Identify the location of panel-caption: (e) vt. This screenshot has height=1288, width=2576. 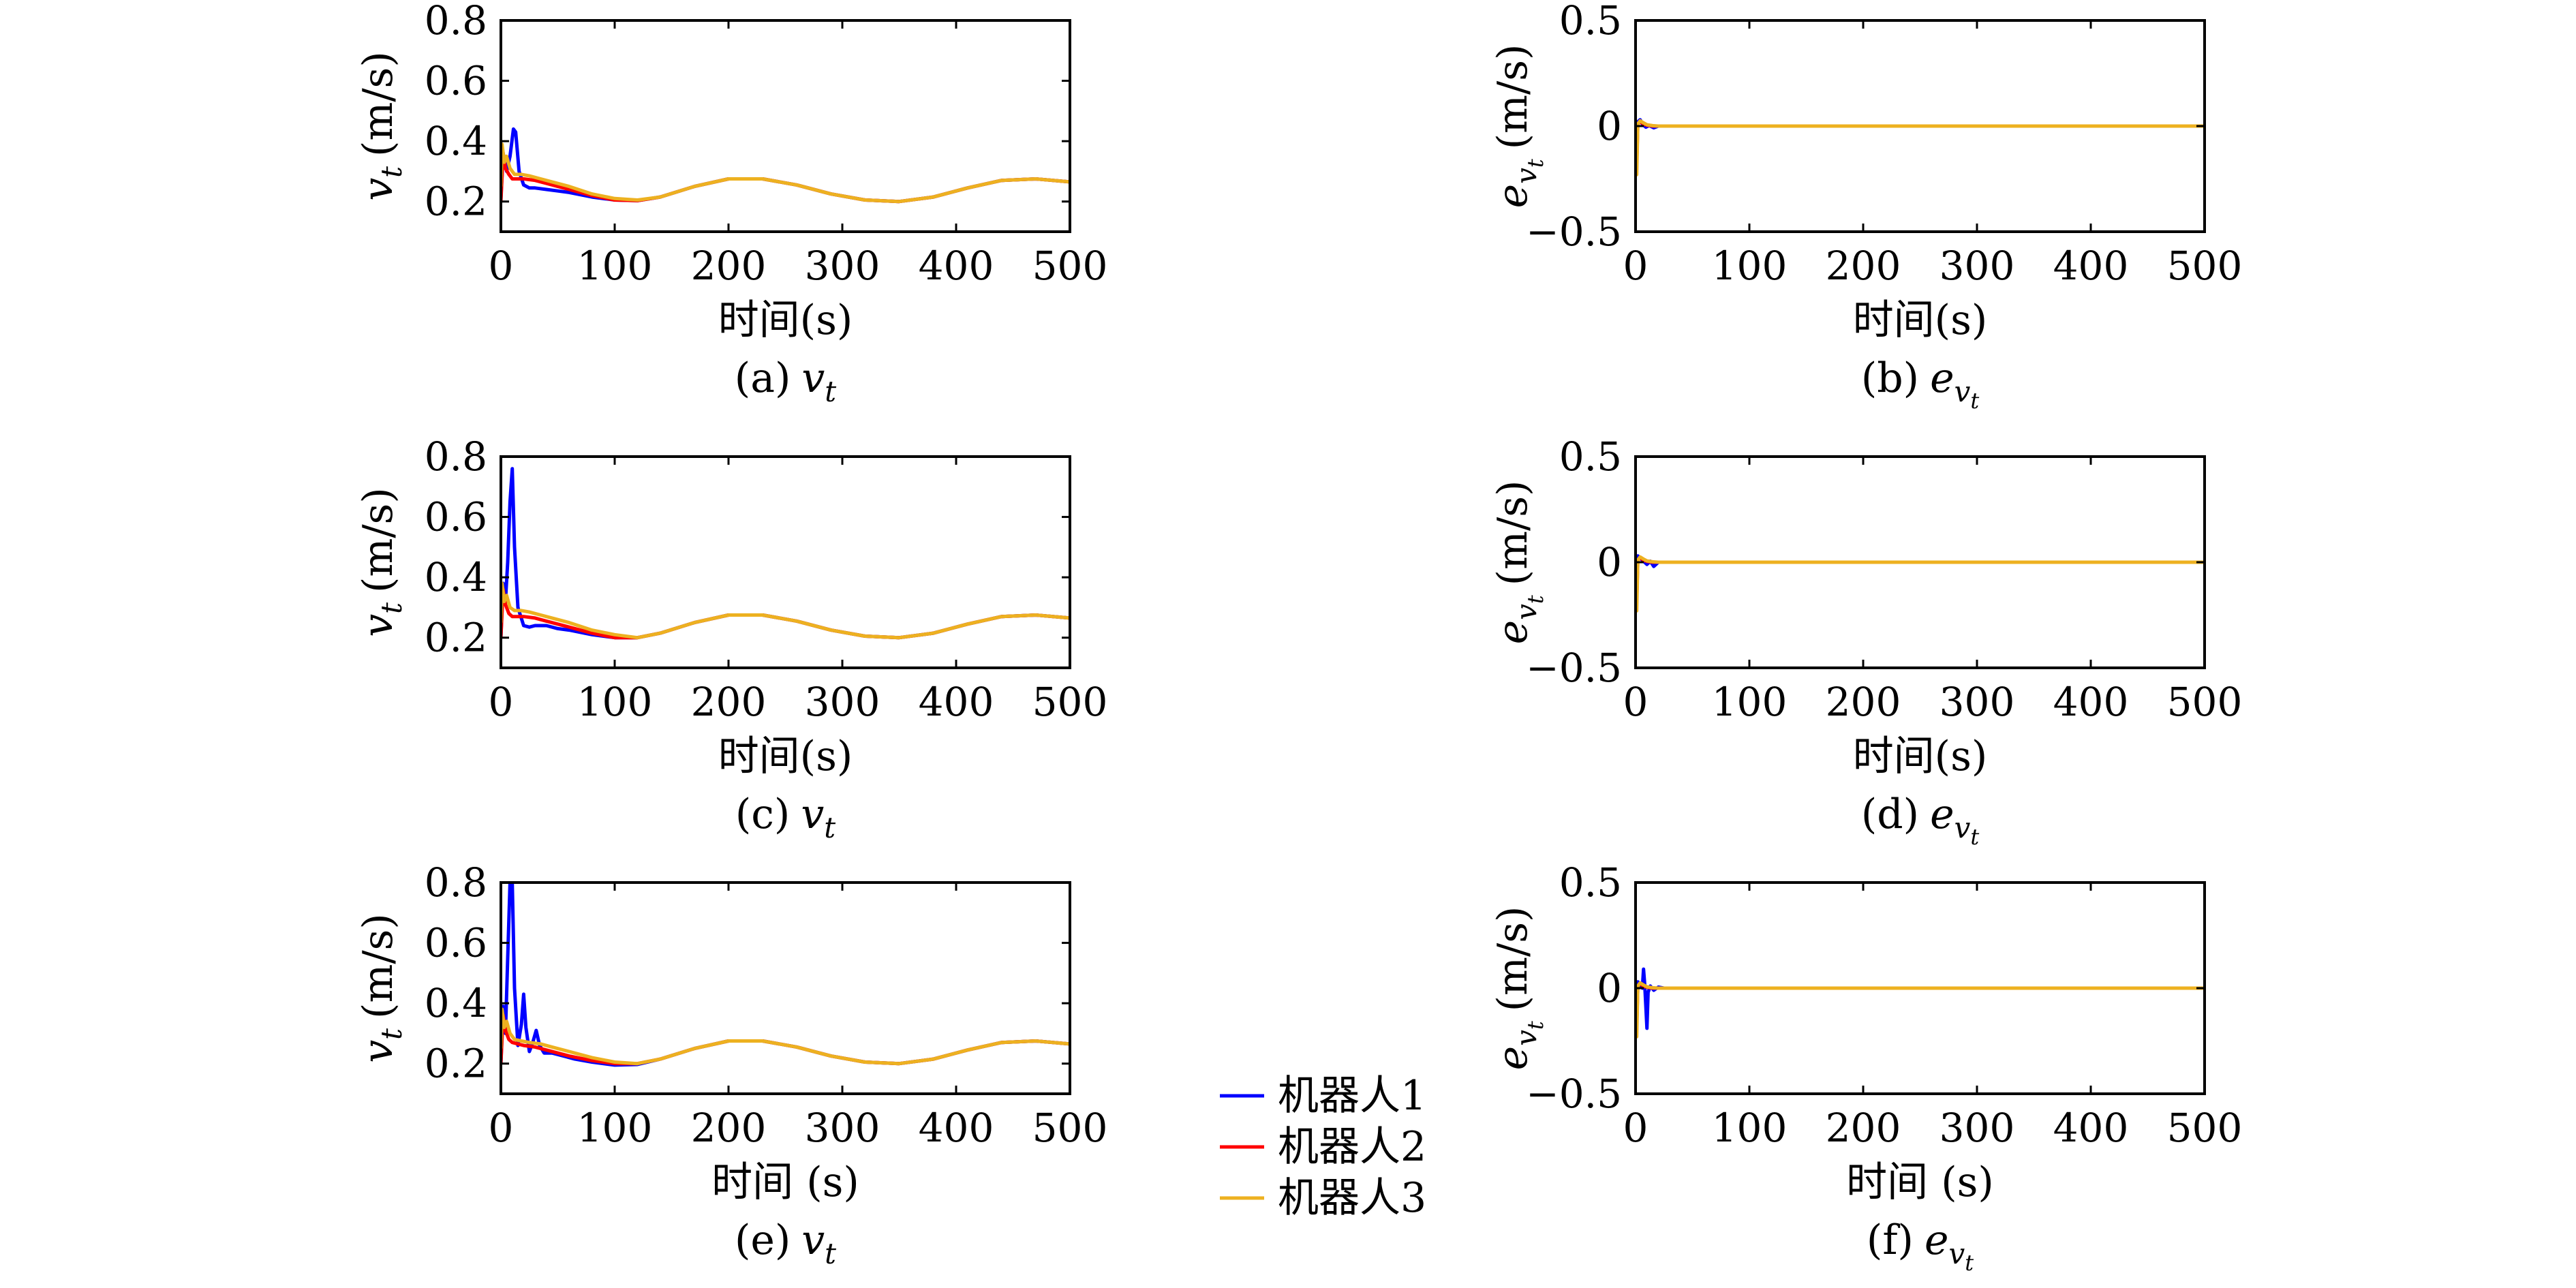
(785, 1243).